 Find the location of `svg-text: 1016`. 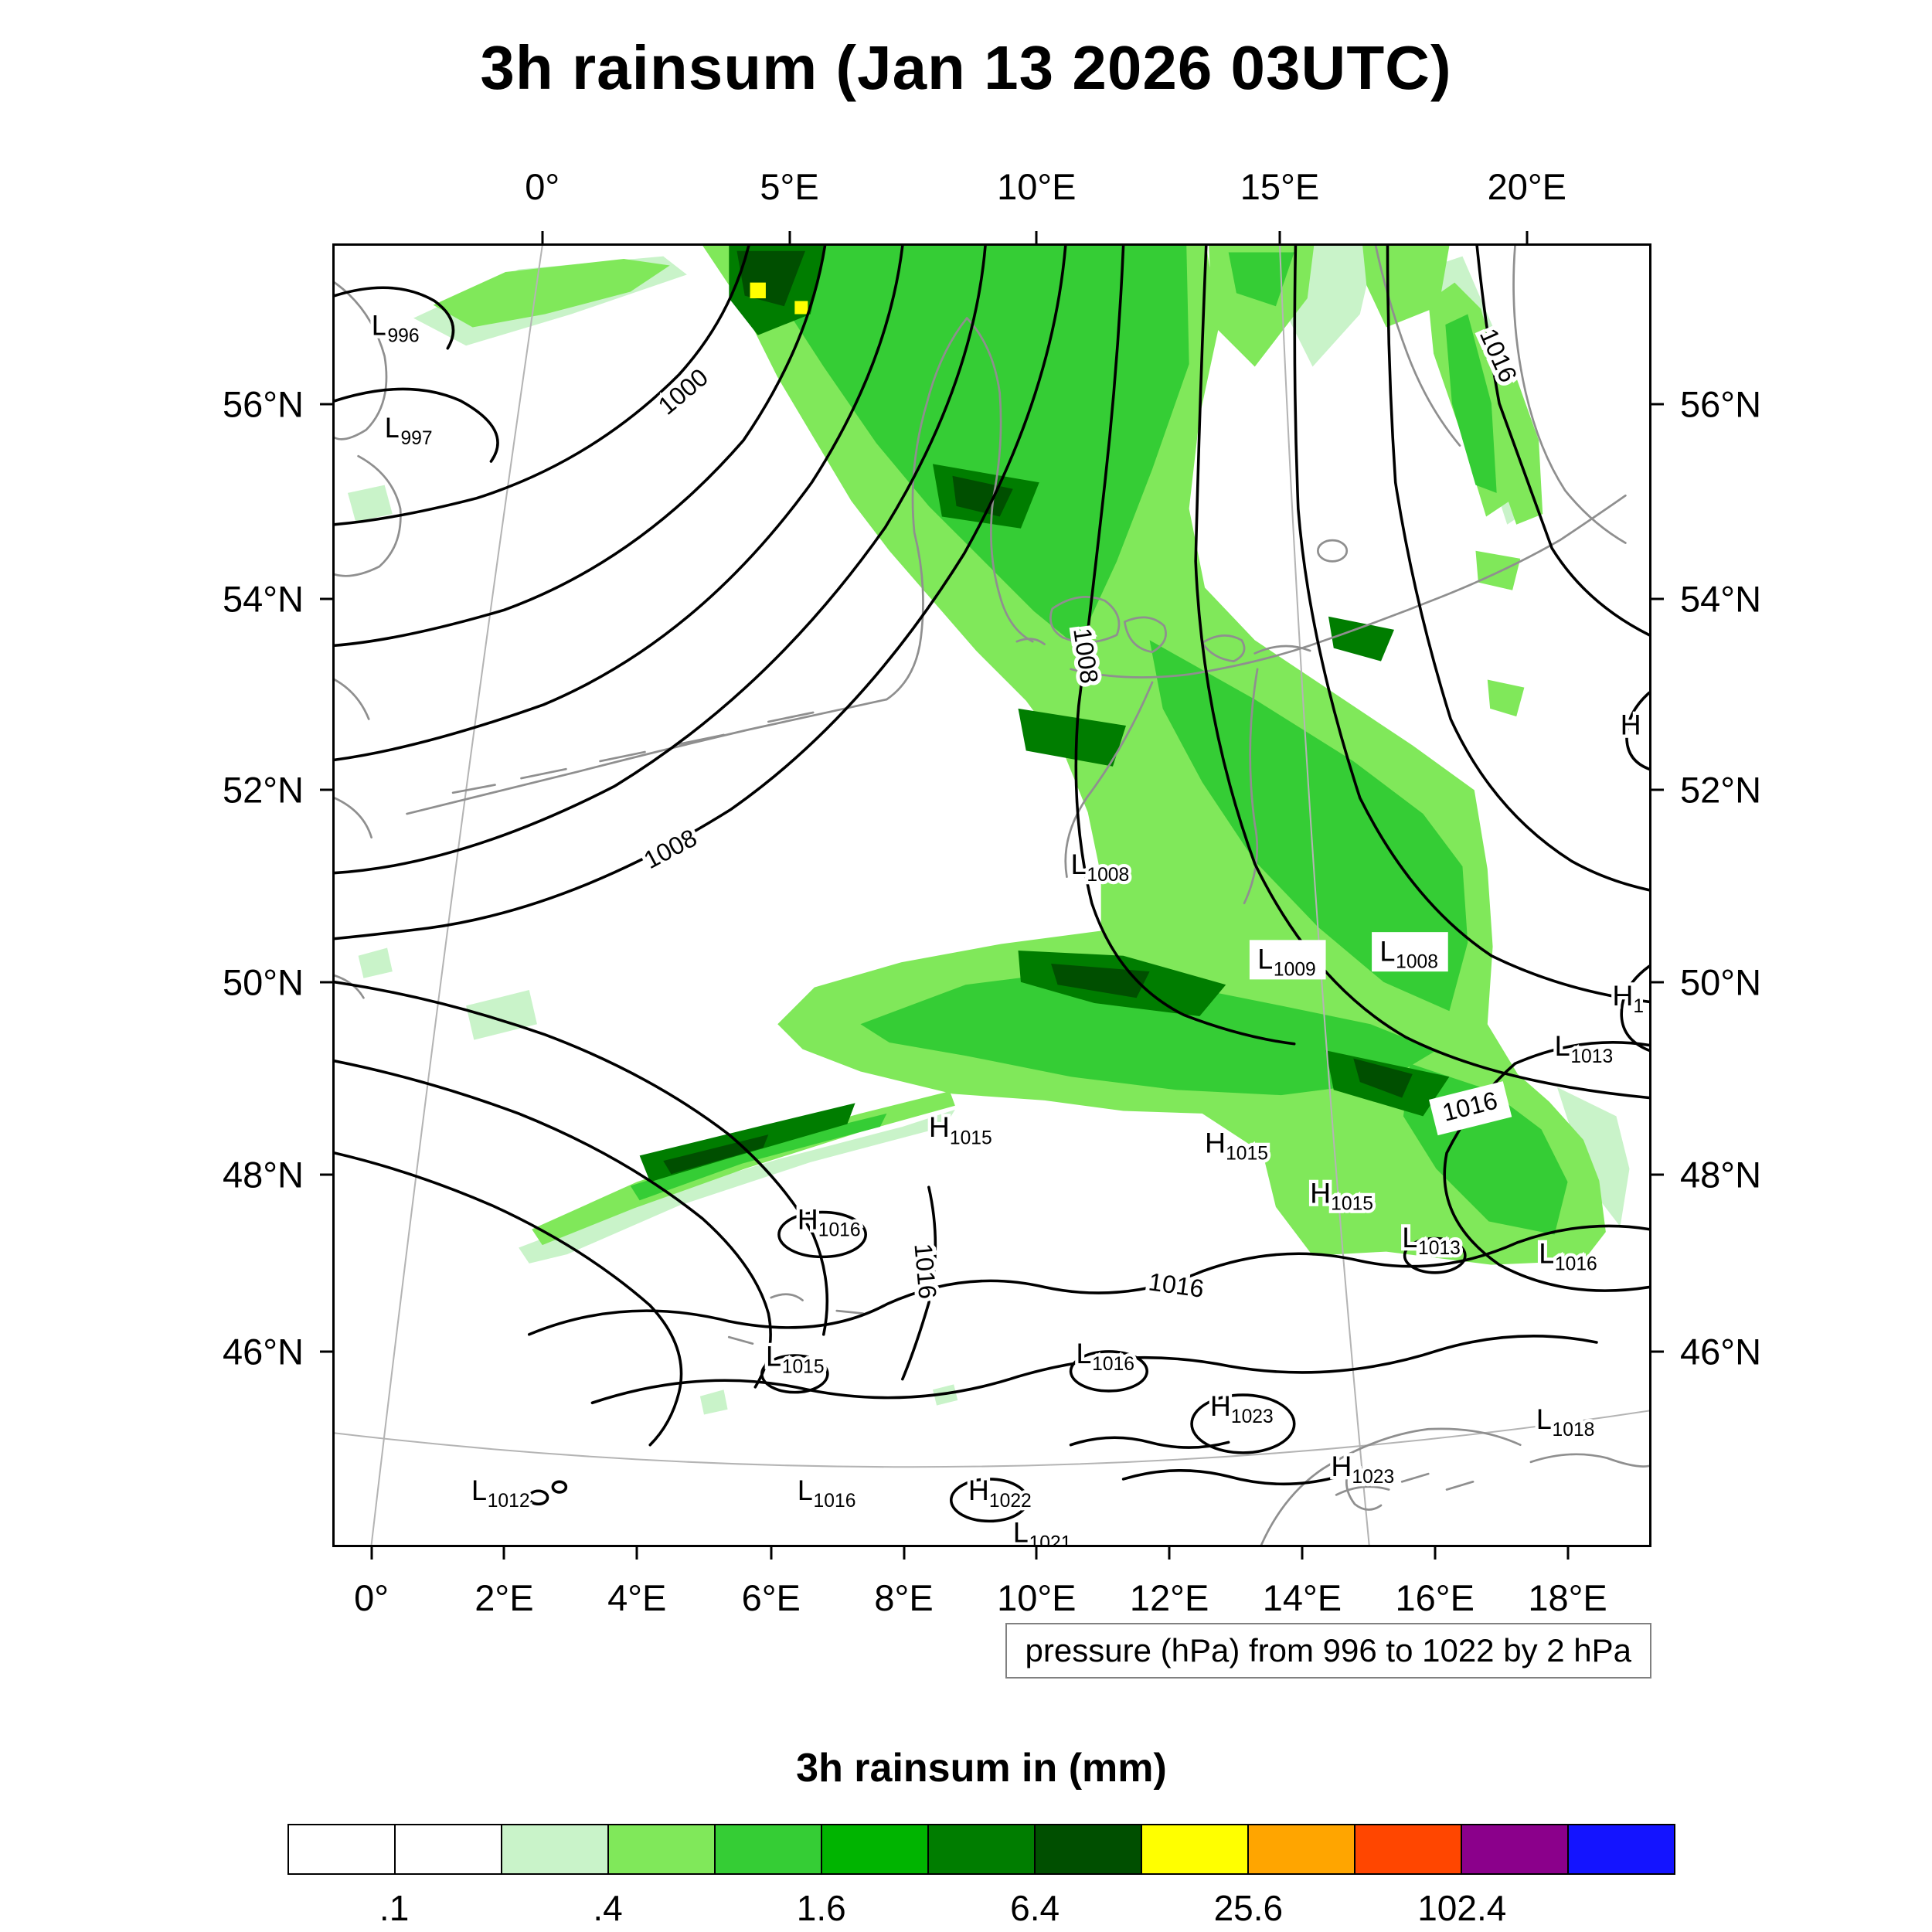

svg-text: 1016 is located at coordinates (925, 1272).